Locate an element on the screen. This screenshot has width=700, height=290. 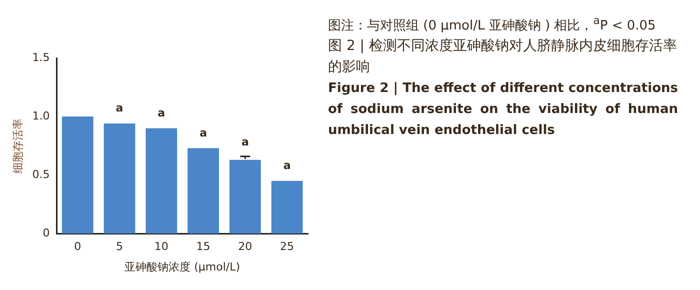
text: 图 2 | 检测不同浓度亚砷酸钠对人脐静脉内皮细胞存活率的影响 is located at coordinates (503, 57).